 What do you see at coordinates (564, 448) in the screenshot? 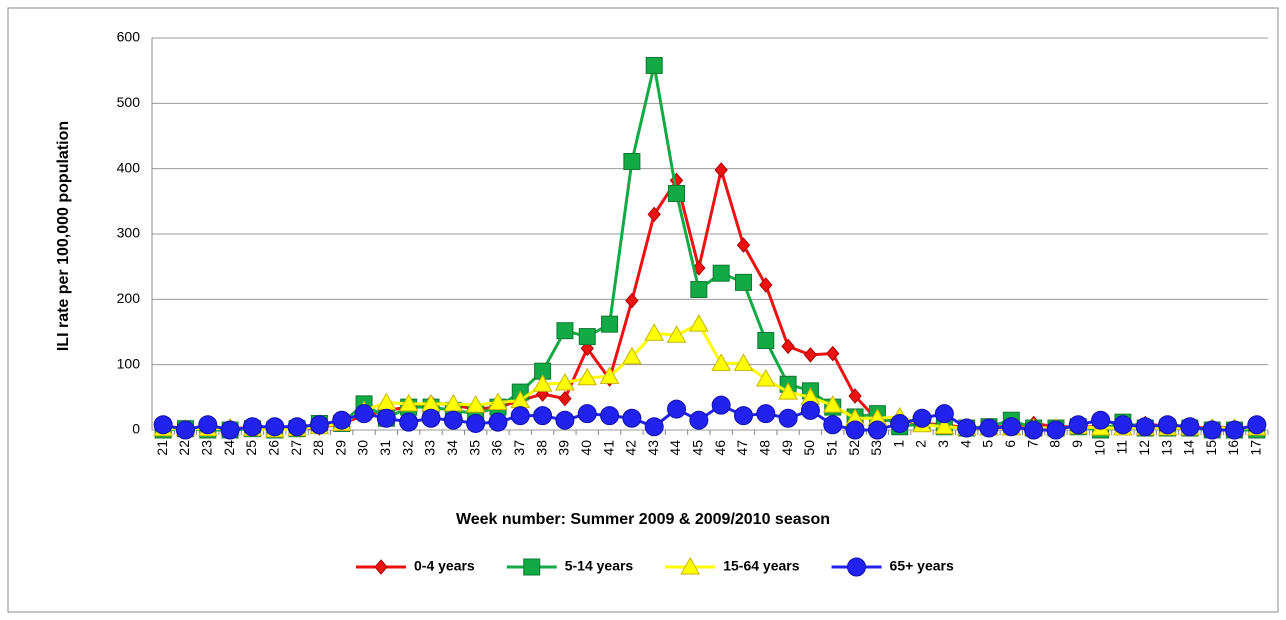
I see `x-tick-label: 39` at bounding box center [564, 448].